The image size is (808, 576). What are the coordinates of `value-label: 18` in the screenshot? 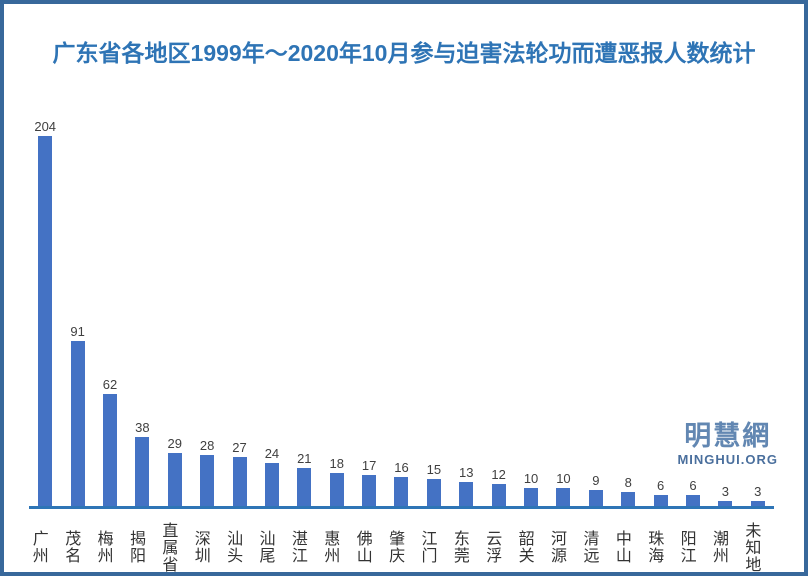 It's located at (336, 464).